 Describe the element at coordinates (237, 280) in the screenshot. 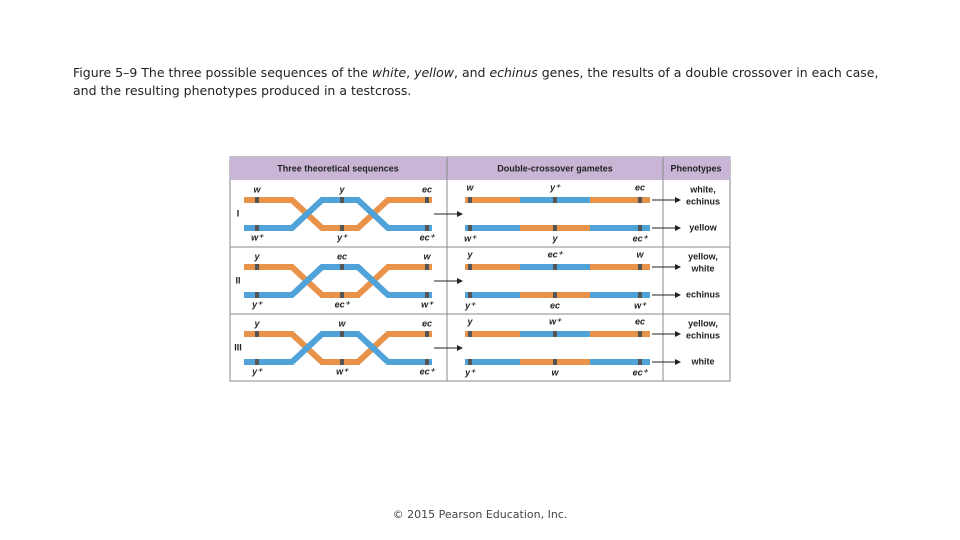

I see `section-numeral: II` at that location.